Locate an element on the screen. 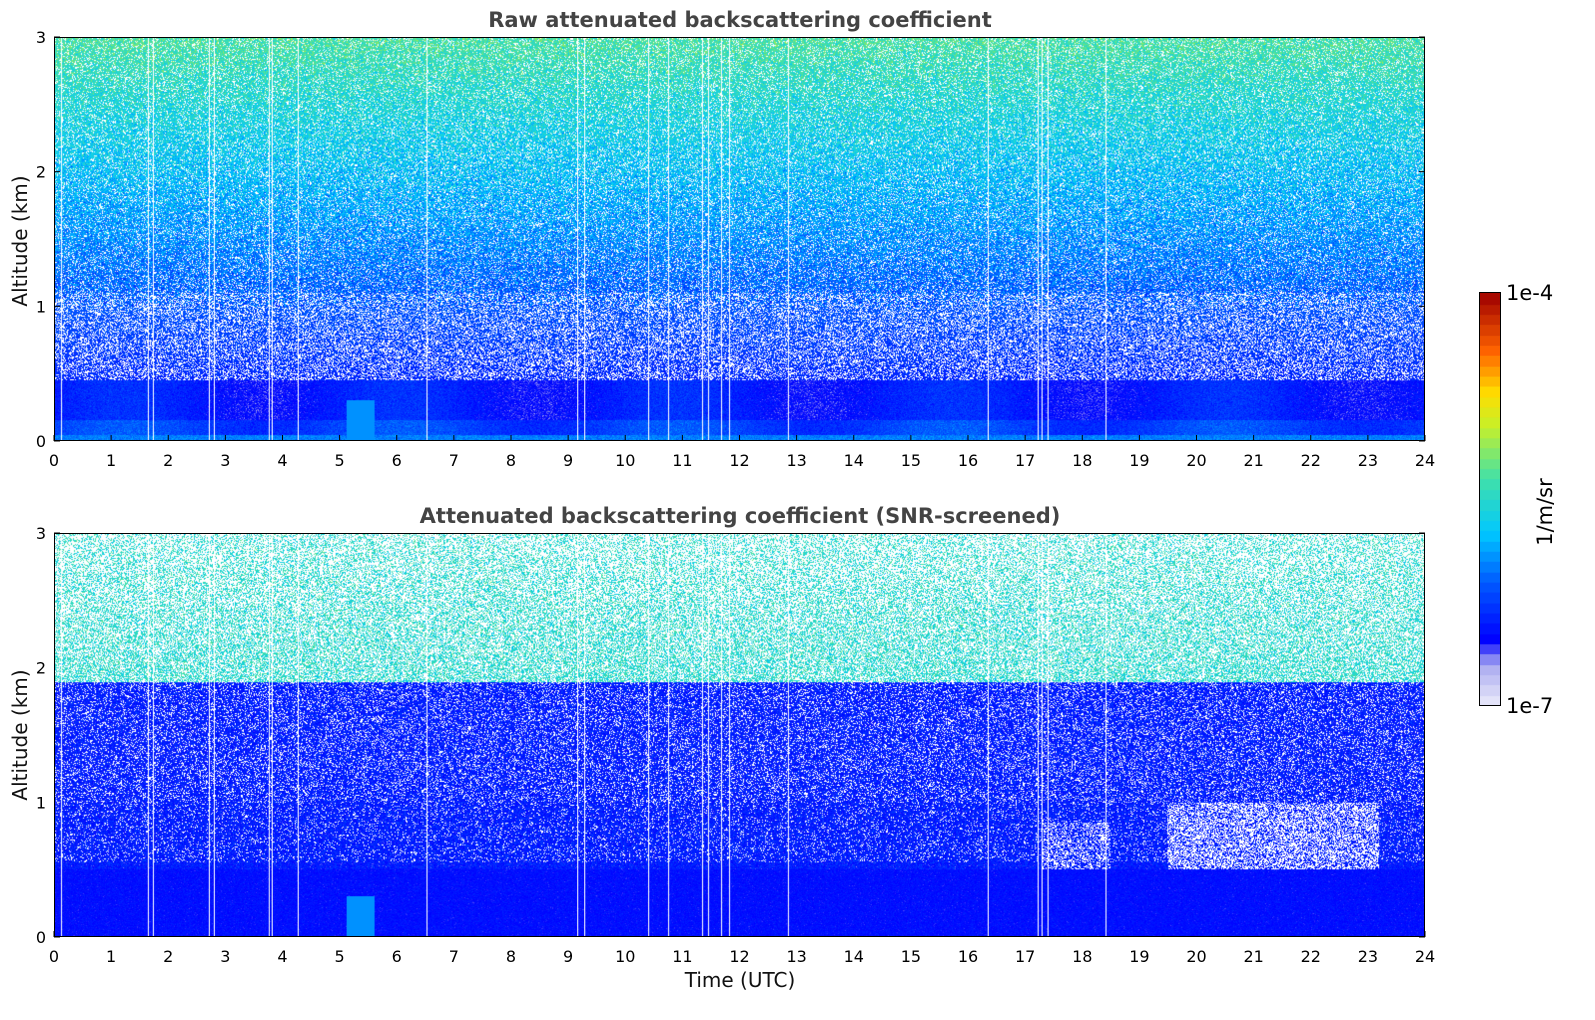 The height and width of the screenshot is (1020, 1595). colorbar-unit-label: 1/m/sr is located at coordinates (1545, 512).